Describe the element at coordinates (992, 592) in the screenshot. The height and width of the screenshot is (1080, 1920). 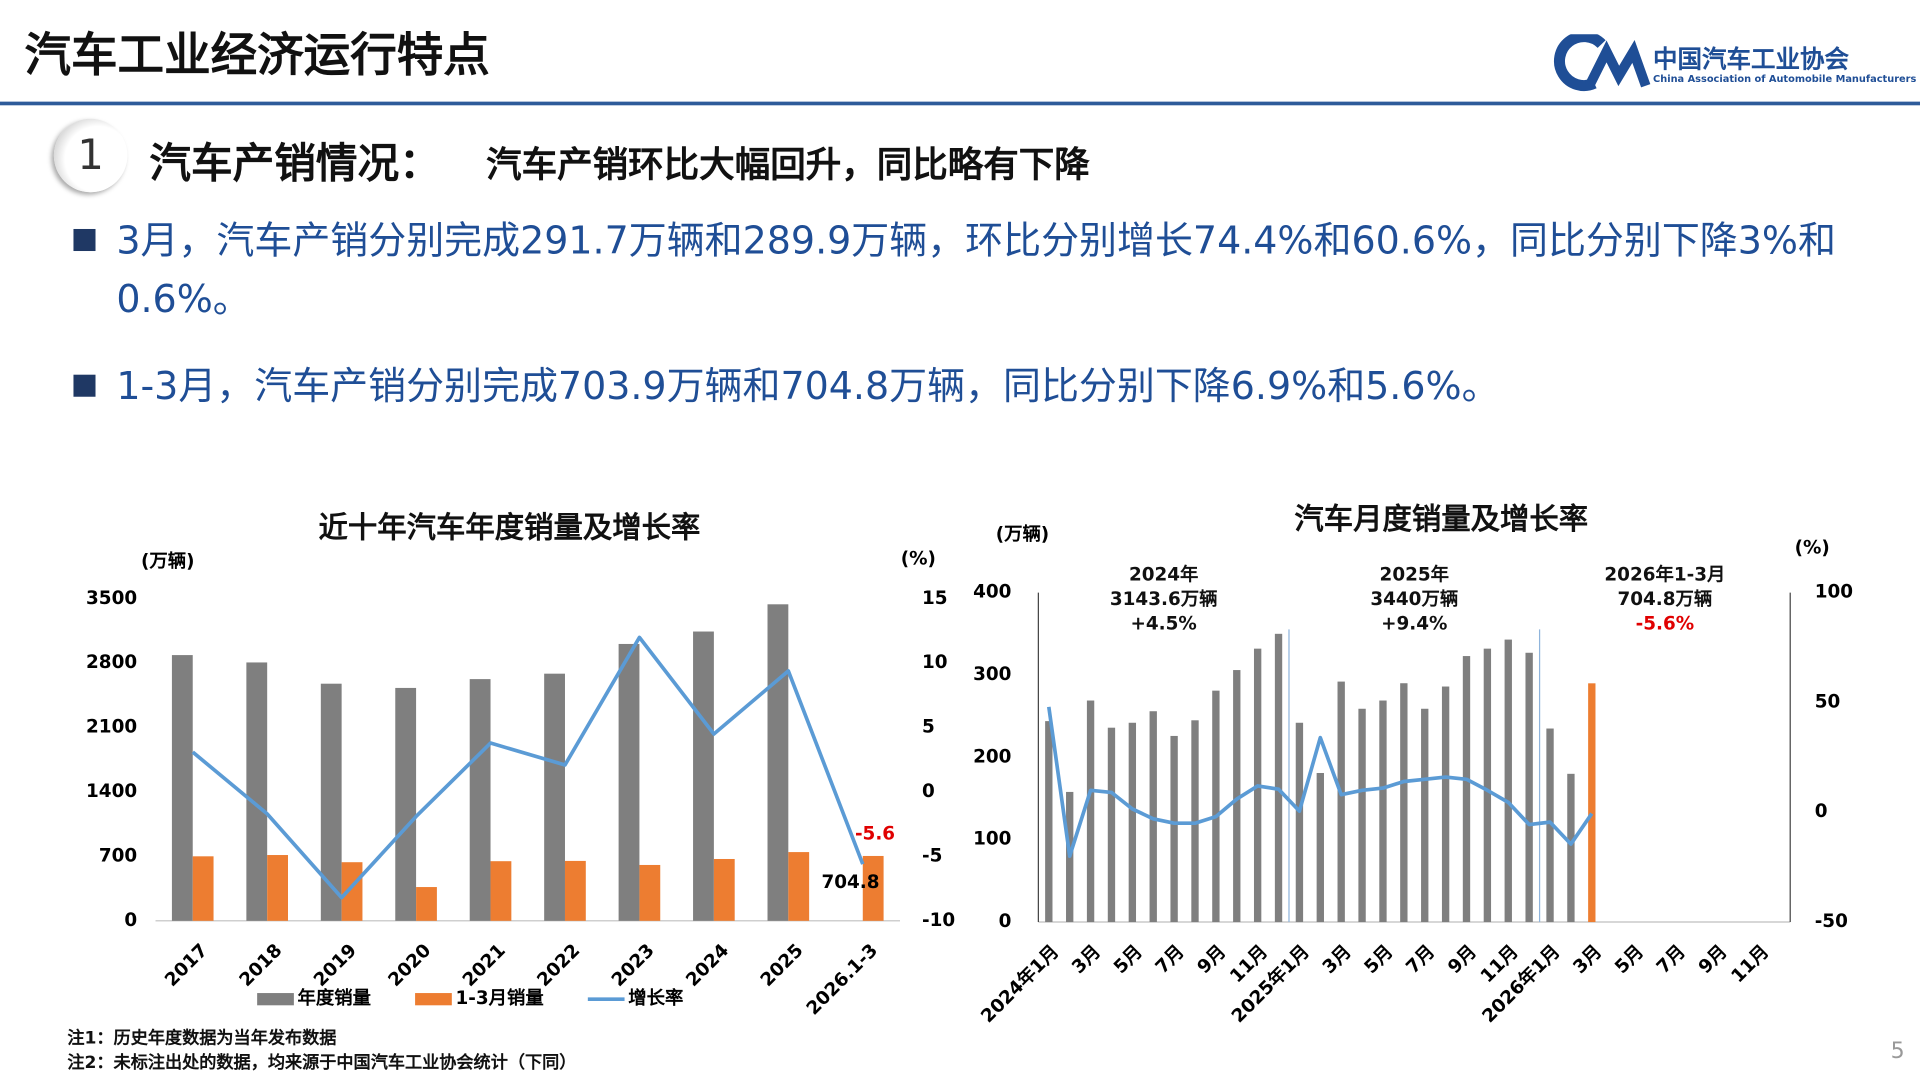
I see `y-tick-label: 400` at that location.